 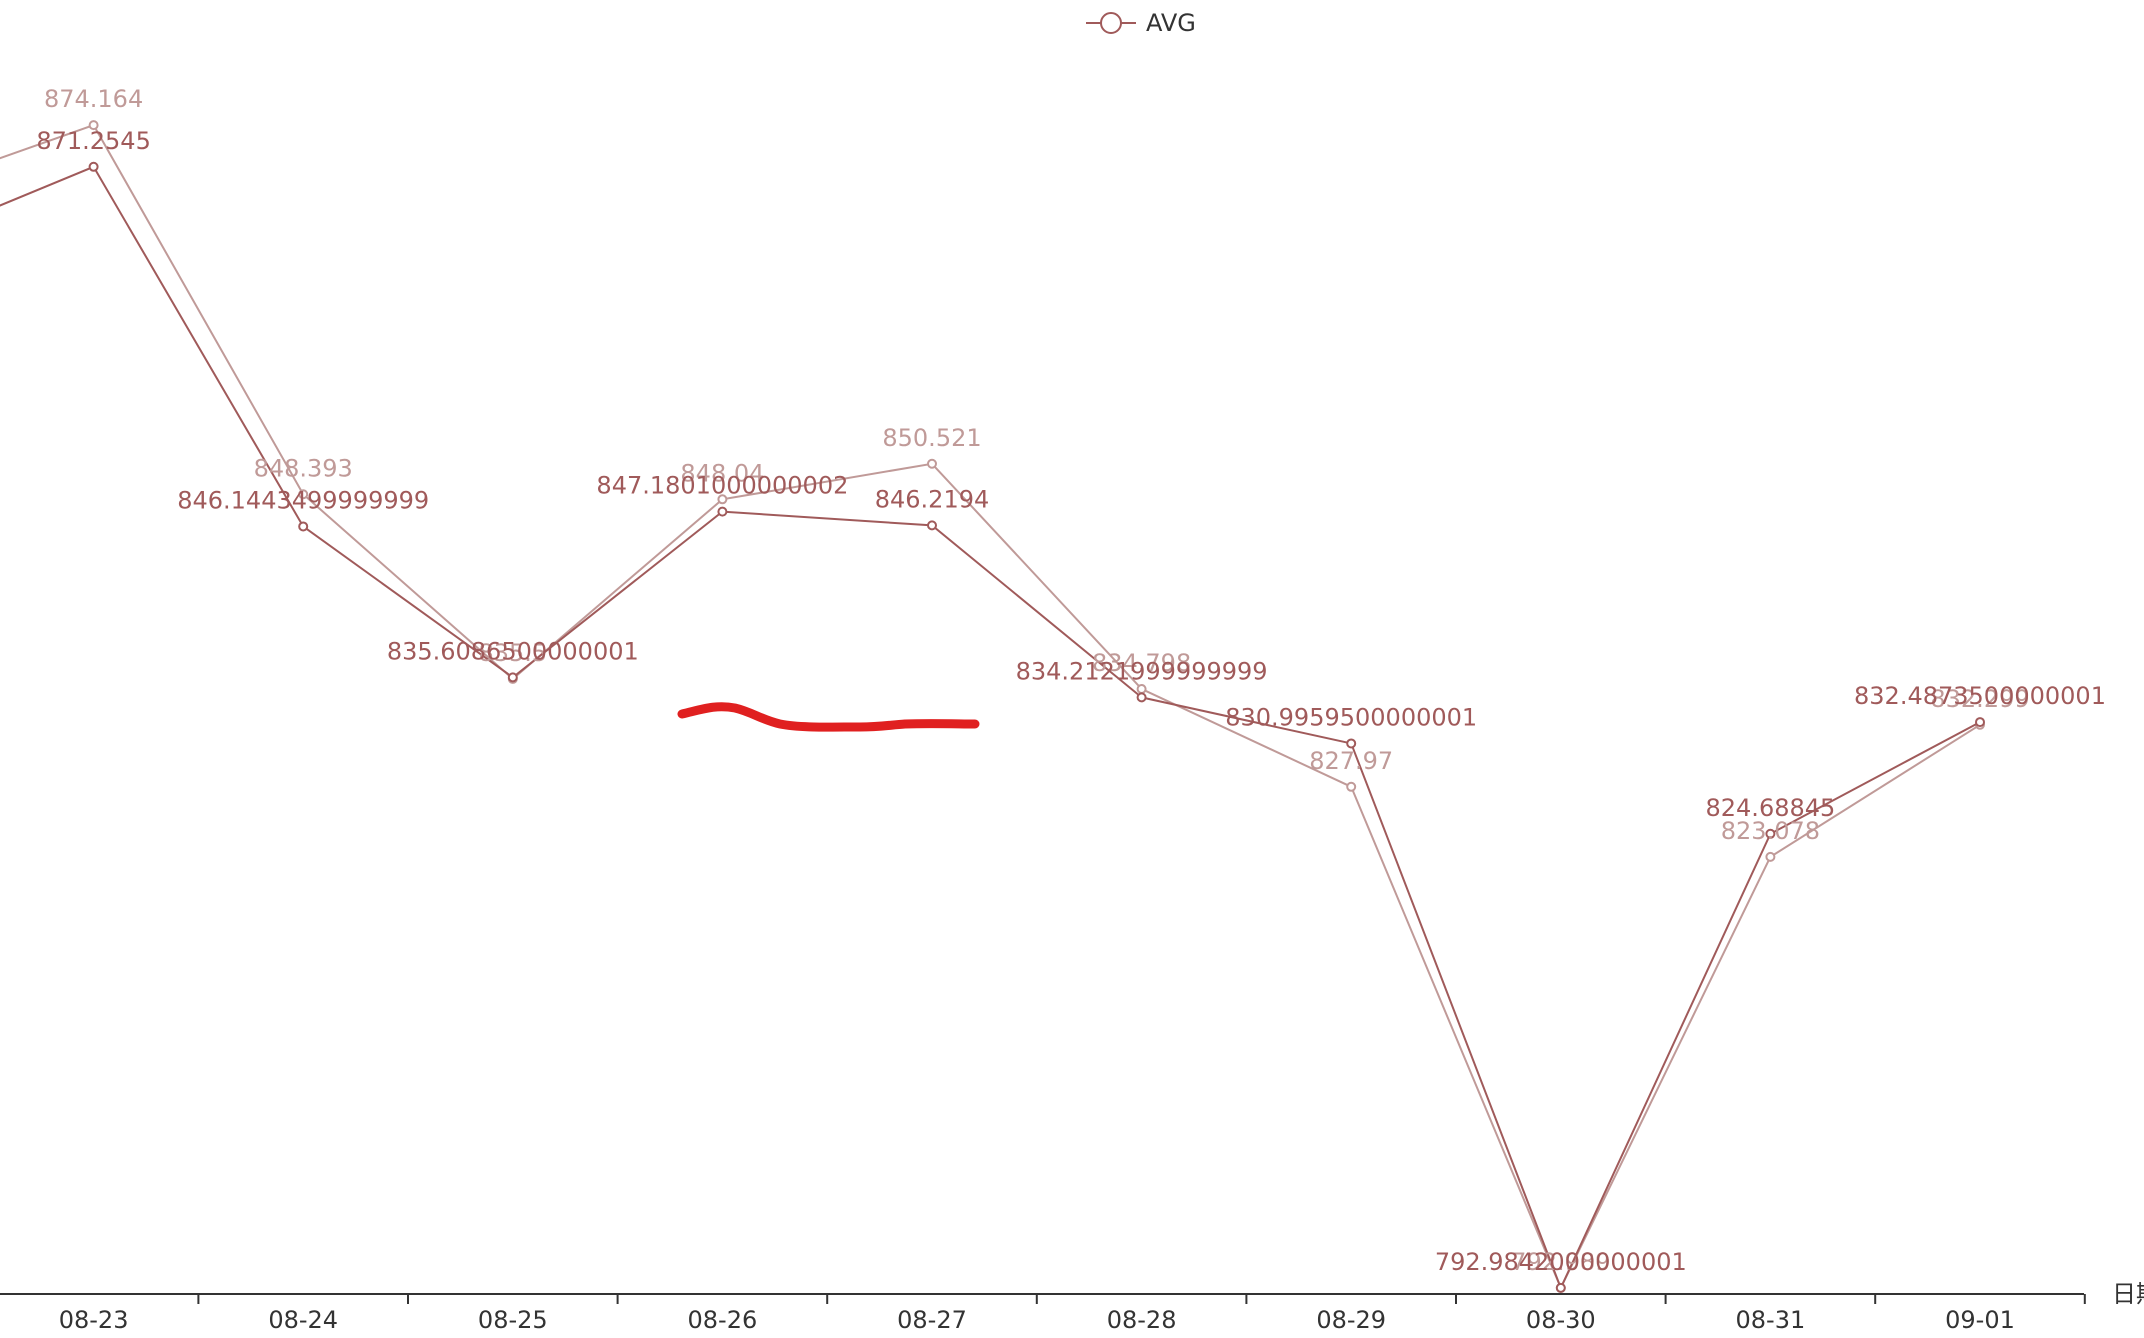 I want to click on data-label: 847.1801000000002, so click(x=722, y=486).